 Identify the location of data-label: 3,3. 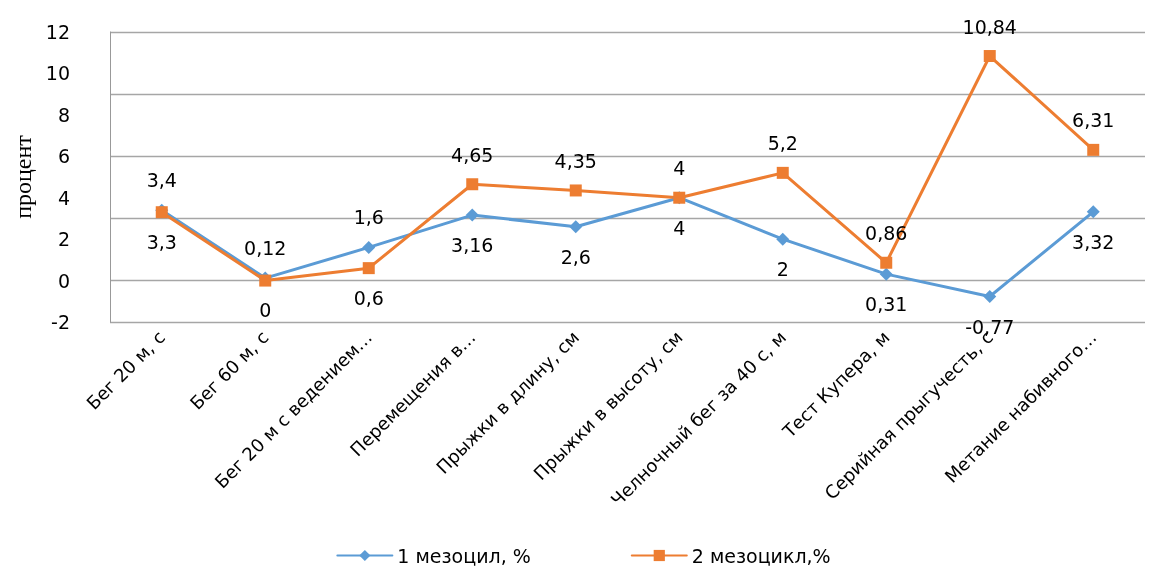
(161, 241).